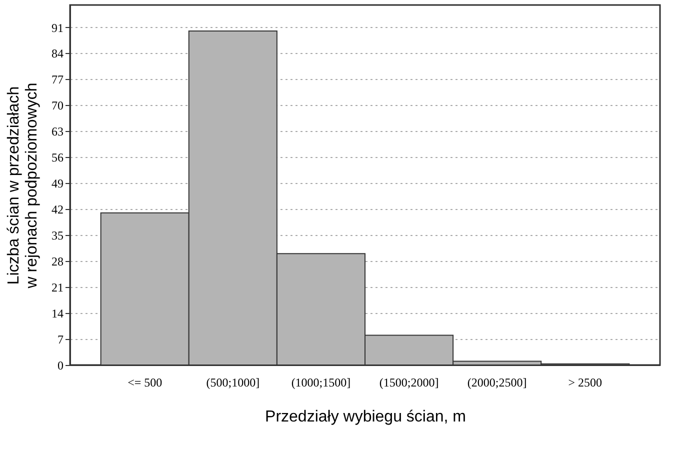 Image resolution: width=690 pixels, height=464 pixels. I want to click on y-tick-label: 77, so click(58, 79).